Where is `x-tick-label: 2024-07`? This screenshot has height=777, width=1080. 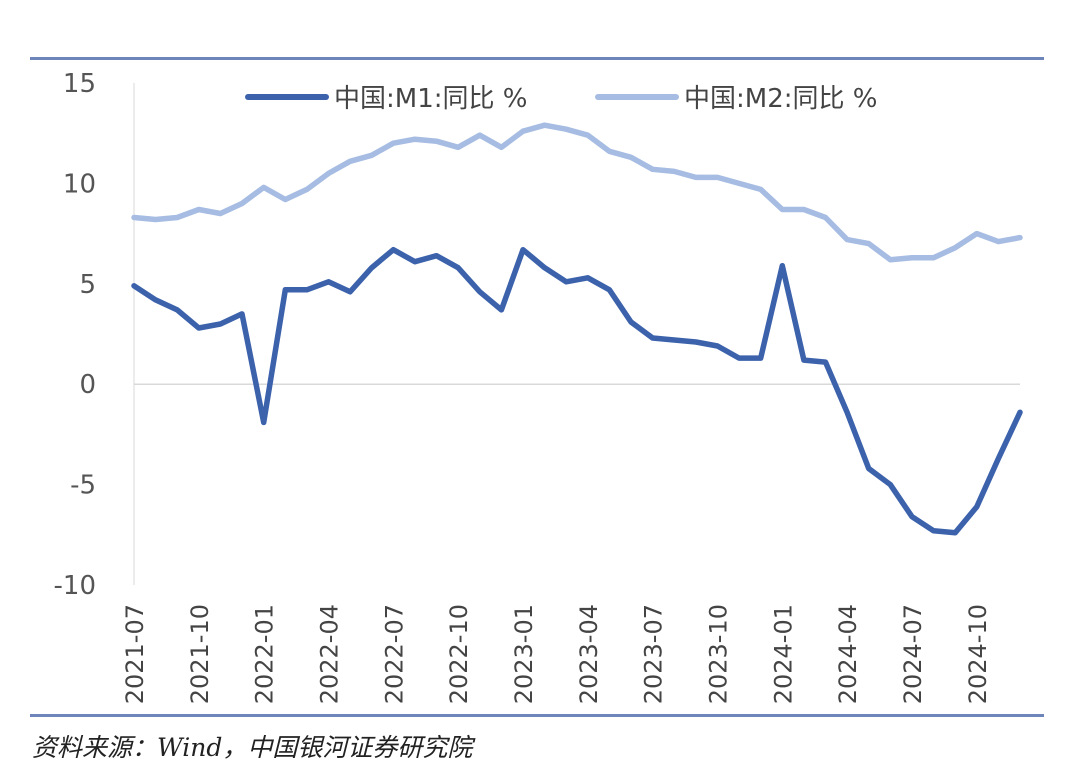
x-tick-label: 2024-07 is located at coordinates (913, 654).